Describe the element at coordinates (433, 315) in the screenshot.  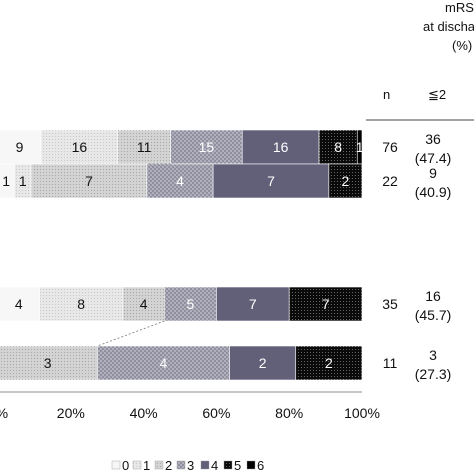
I see `le2-pct-row3: (45.7)` at that location.